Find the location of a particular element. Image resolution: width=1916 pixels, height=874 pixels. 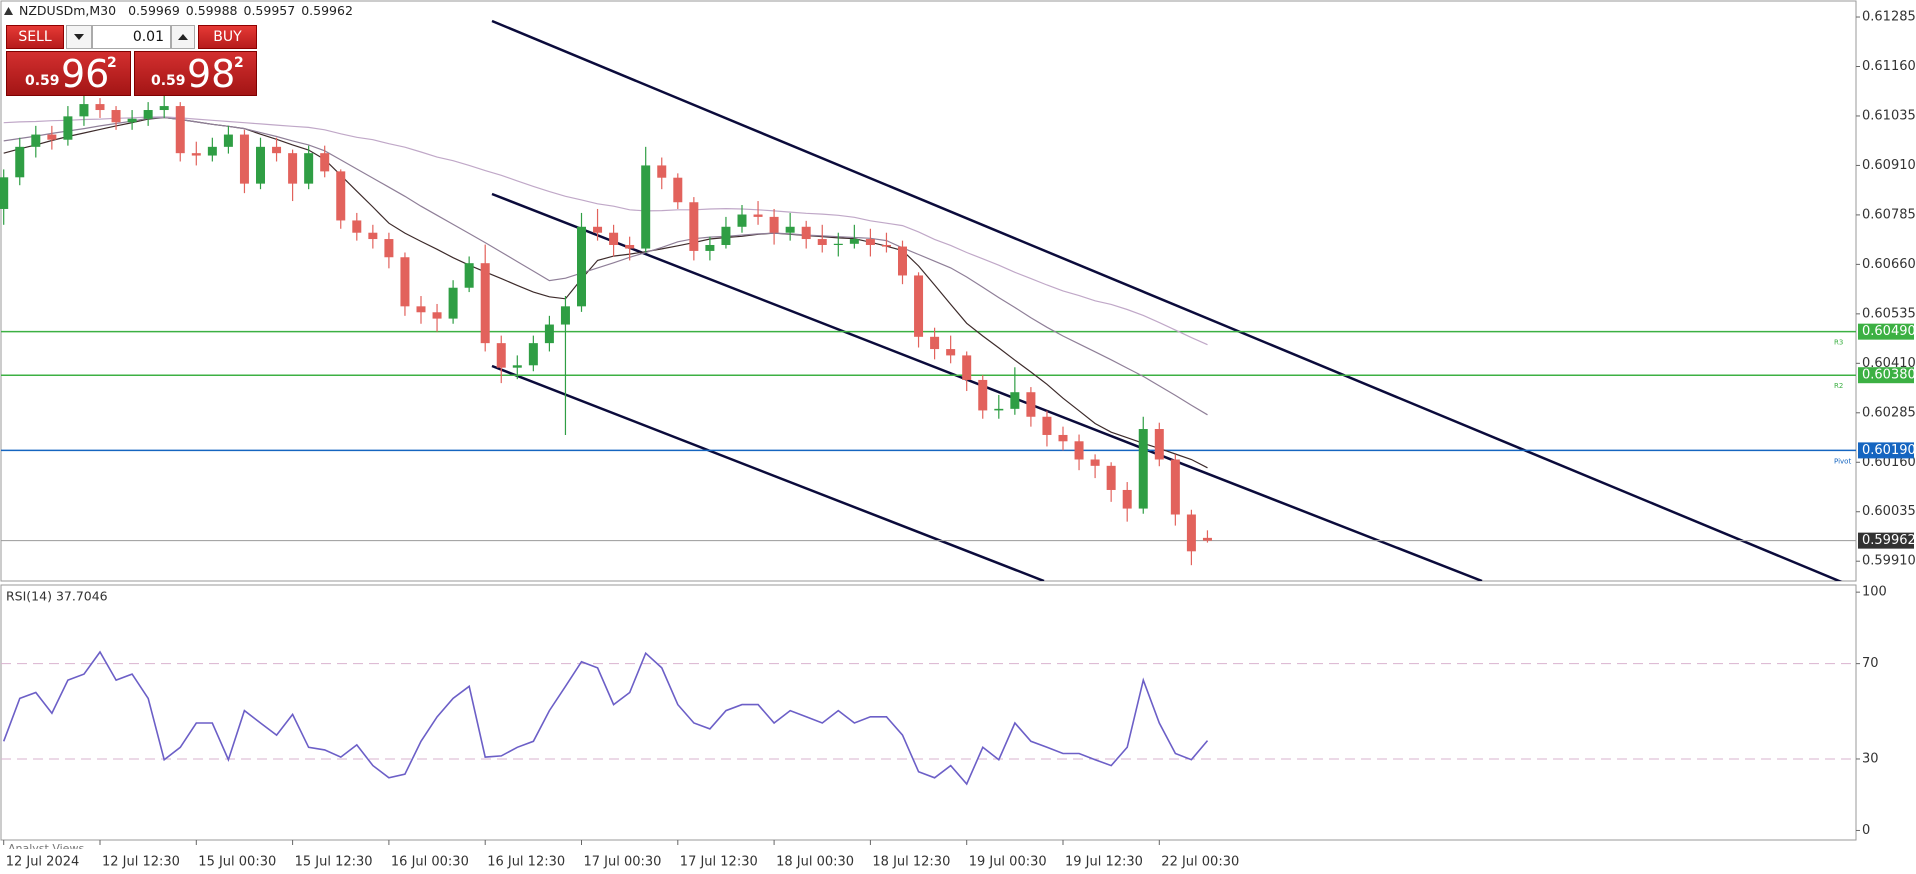

trend-line is located at coordinates (768, 472).